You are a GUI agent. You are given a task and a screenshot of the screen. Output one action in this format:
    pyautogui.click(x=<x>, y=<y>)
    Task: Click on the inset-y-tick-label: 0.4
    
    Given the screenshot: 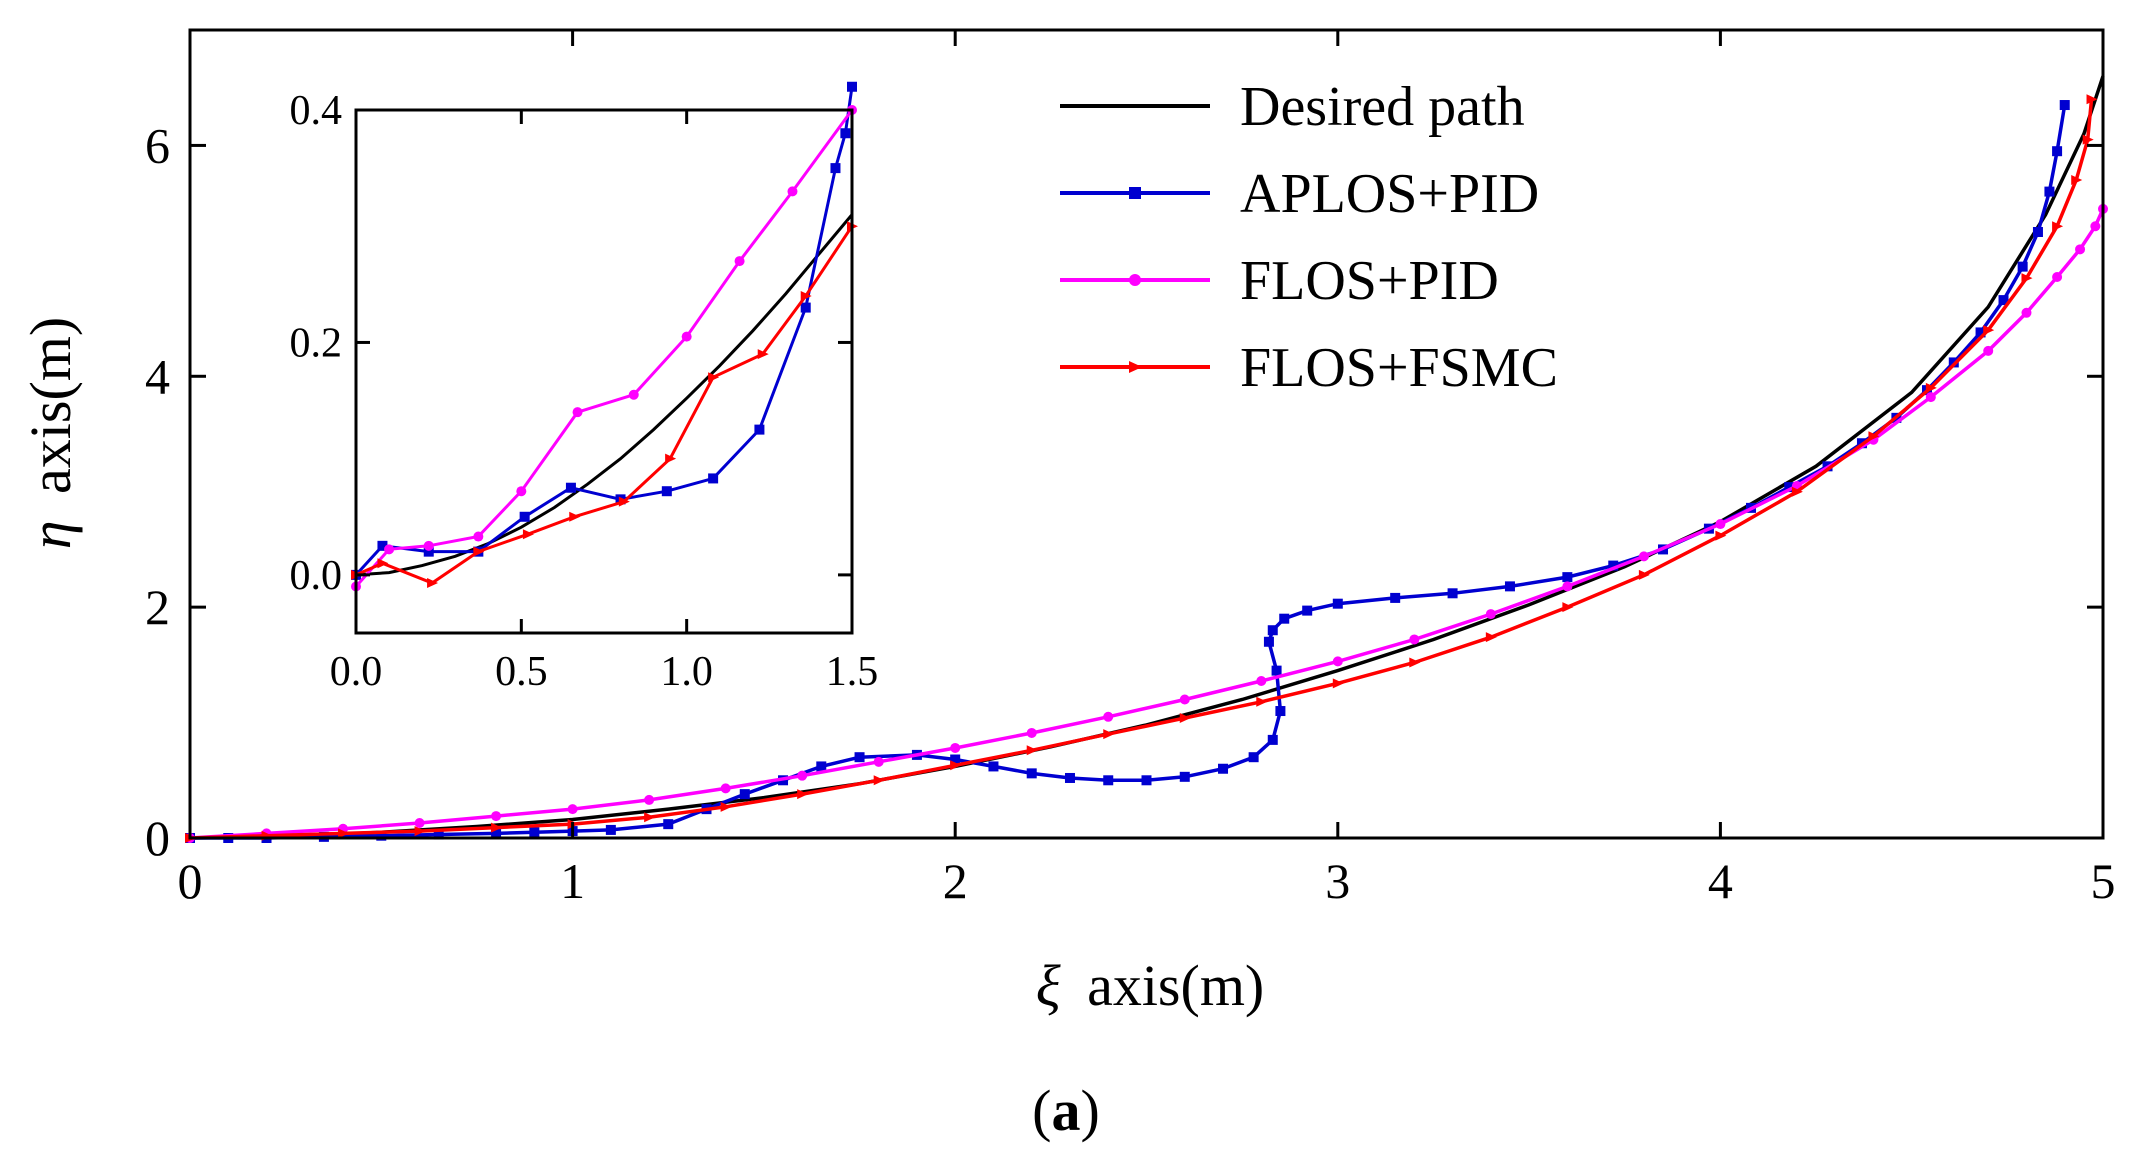 What is the action you would take?
    pyautogui.click(x=316, y=111)
    